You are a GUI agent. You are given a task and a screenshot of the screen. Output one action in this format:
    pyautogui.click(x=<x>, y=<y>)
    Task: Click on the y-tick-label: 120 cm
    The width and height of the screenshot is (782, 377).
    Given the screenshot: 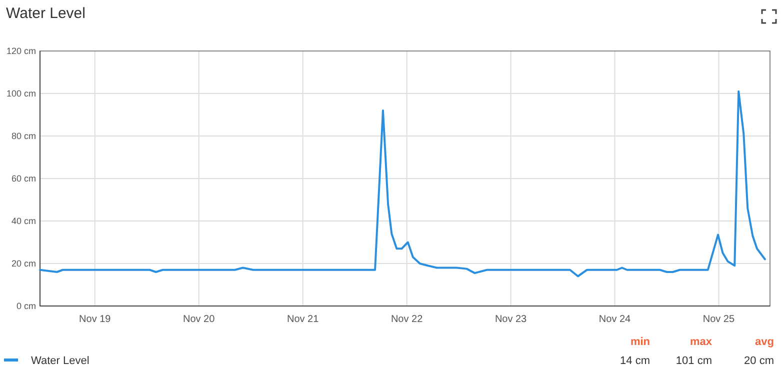 What is the action you would take?
    pyautogui.click(x=21, y=51)
    